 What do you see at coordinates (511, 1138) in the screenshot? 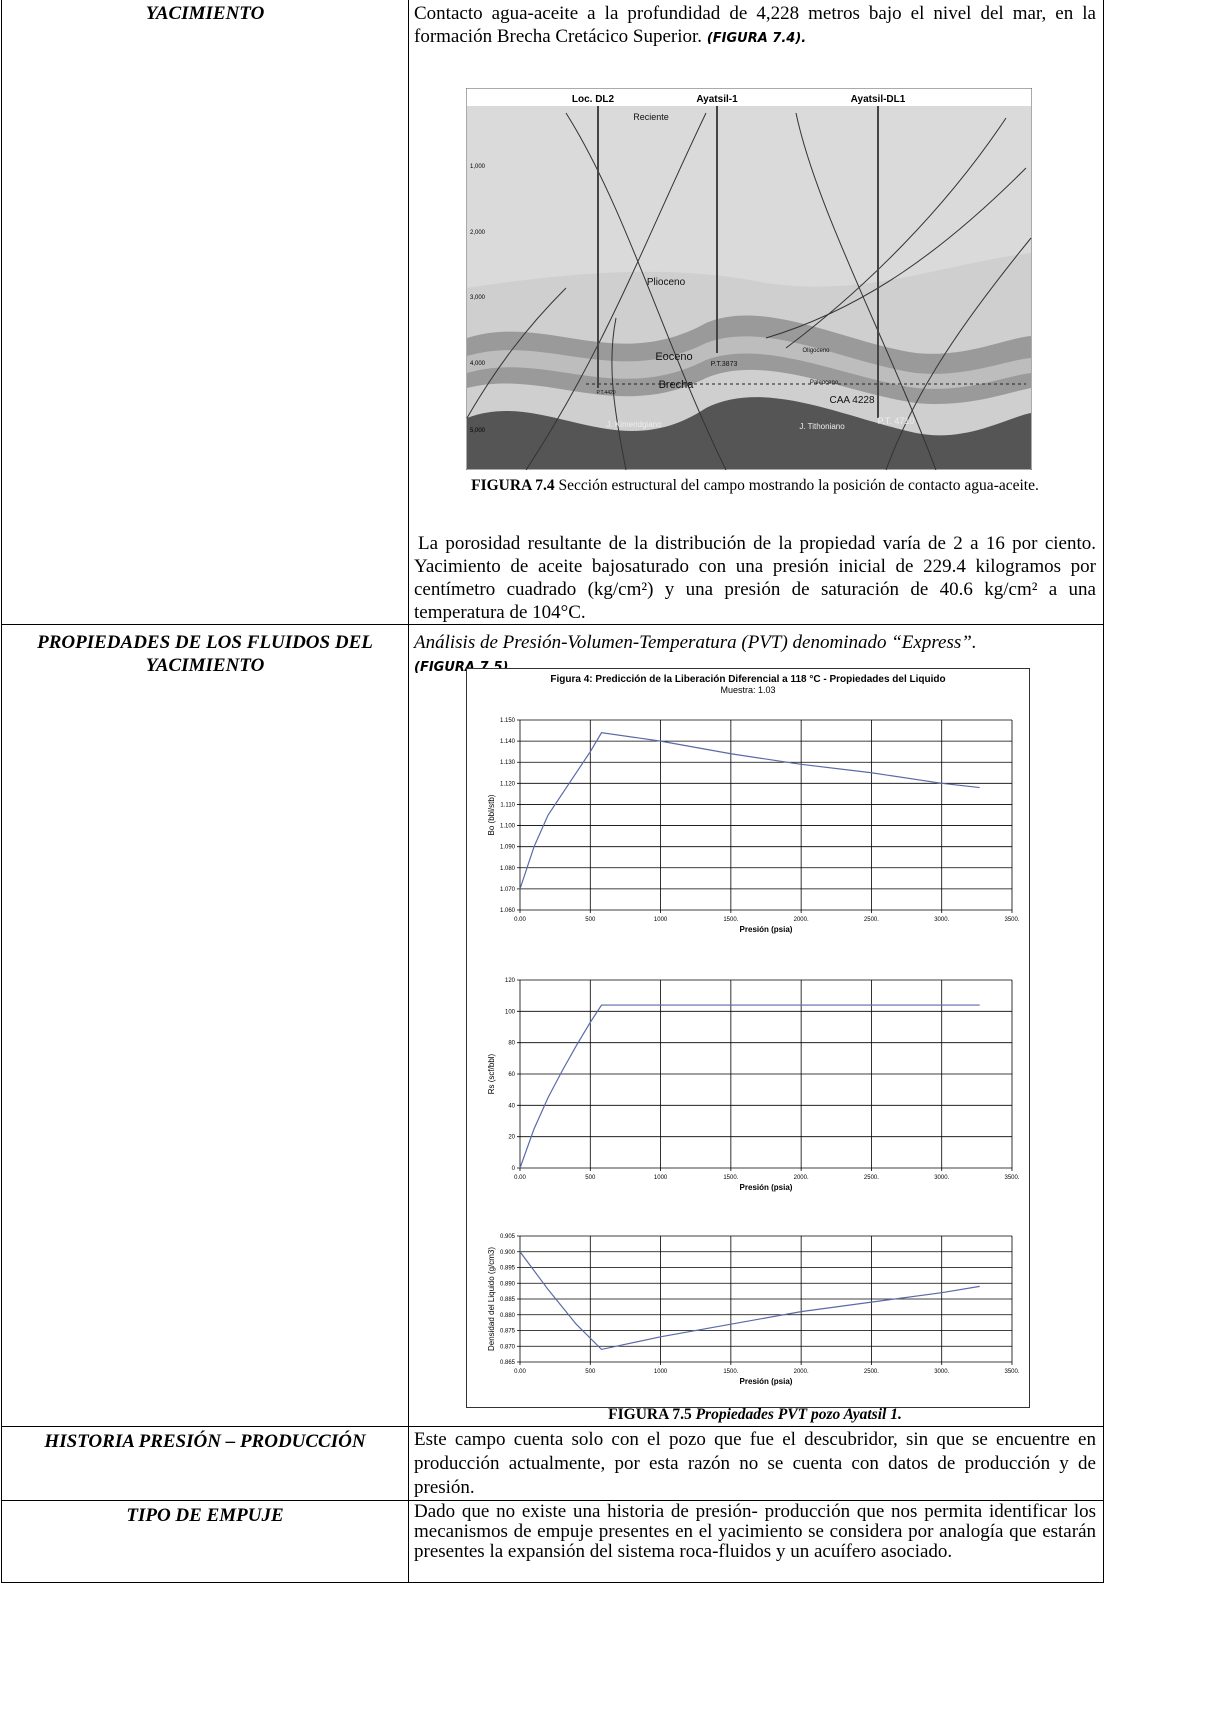
I see `y-tick-label: 20` at bounding box center [511, 1138].